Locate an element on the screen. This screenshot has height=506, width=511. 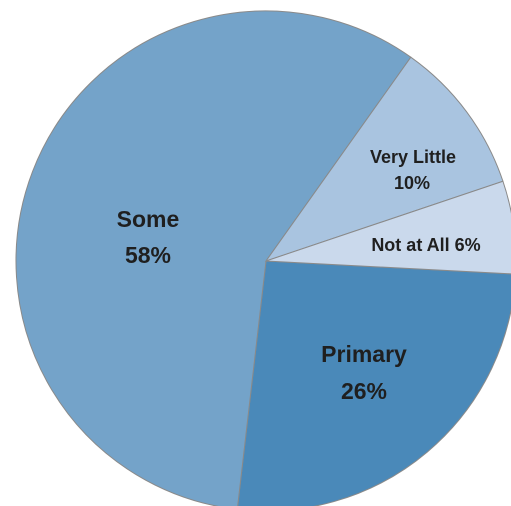
label-primary: Primary is located at coordinates (364, 354).